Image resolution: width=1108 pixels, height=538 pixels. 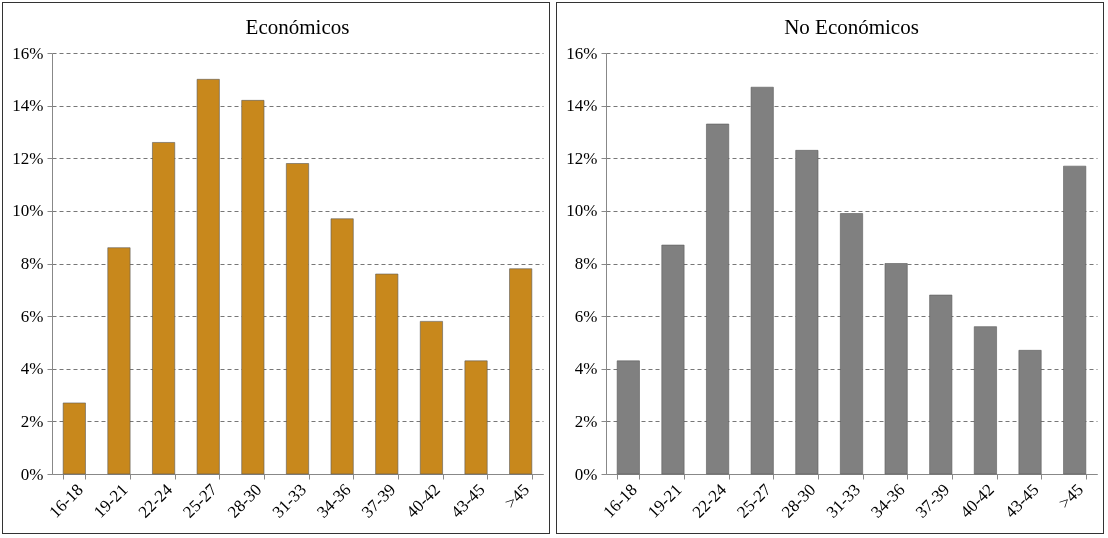 I want to click on chart-title: No Económicos, so click(x=851, y=27).